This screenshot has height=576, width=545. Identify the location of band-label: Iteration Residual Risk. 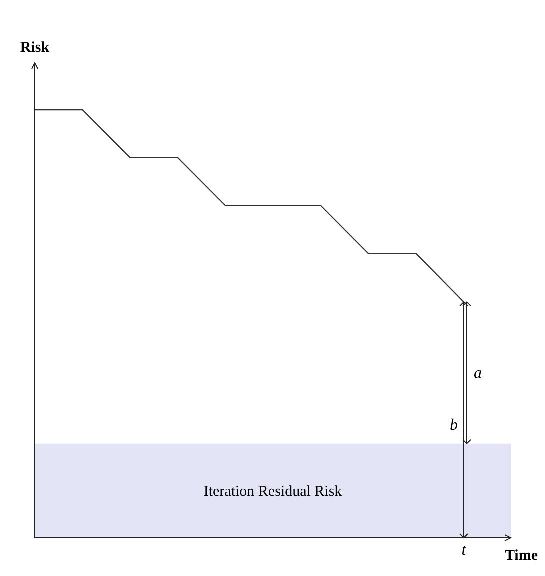
(273, 492).